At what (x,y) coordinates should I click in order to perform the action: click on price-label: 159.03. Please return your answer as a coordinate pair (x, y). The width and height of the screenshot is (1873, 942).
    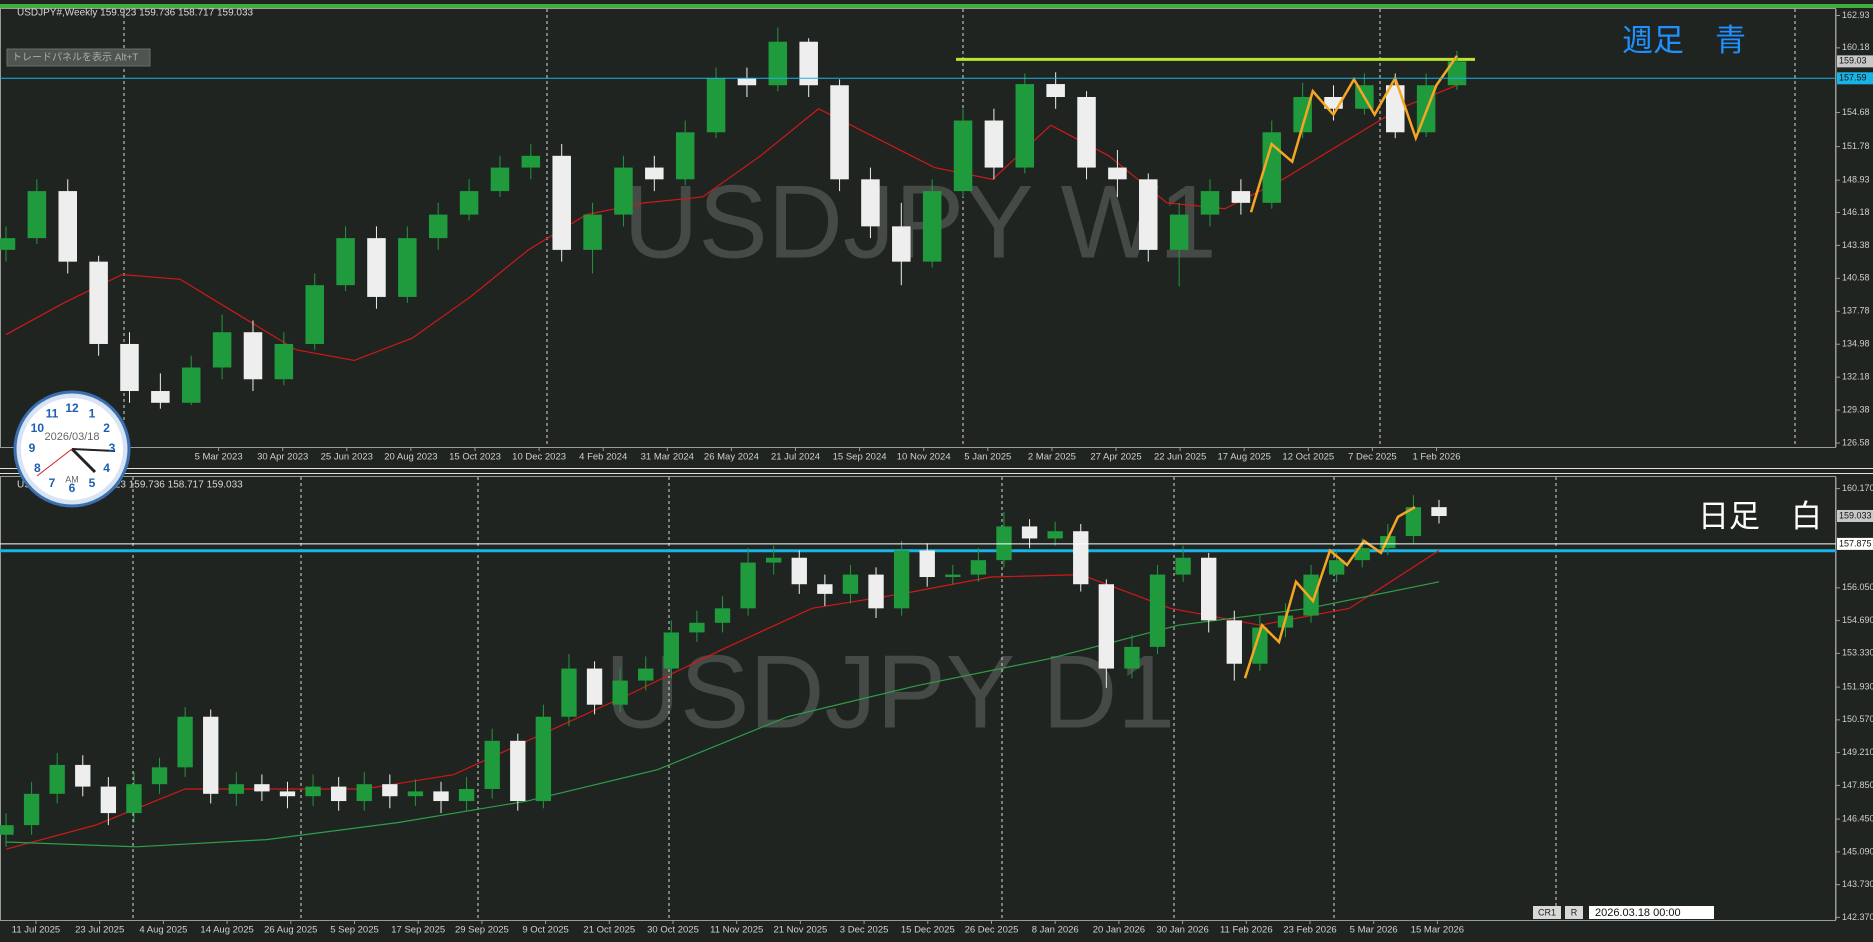
    Looking at the image, I should click on (1853, 61).